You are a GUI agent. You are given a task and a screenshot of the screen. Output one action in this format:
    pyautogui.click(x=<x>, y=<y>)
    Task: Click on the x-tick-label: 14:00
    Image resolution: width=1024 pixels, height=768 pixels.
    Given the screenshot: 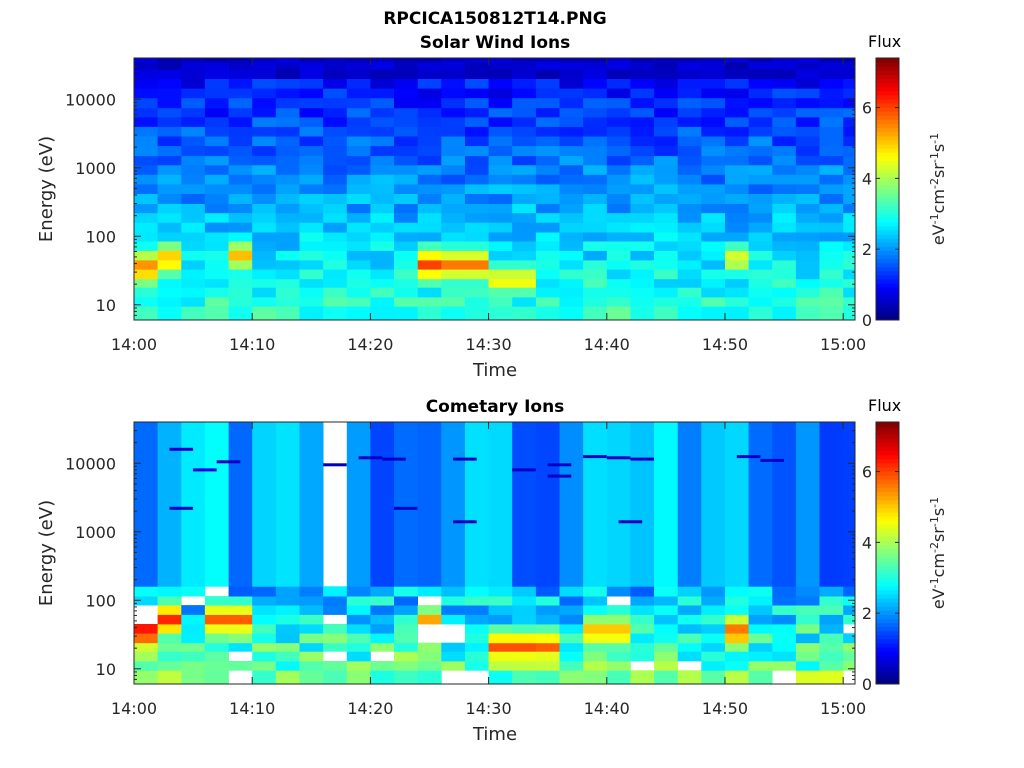 What is the action you would take?
    pyautogui.click(x=134, y=344)
    